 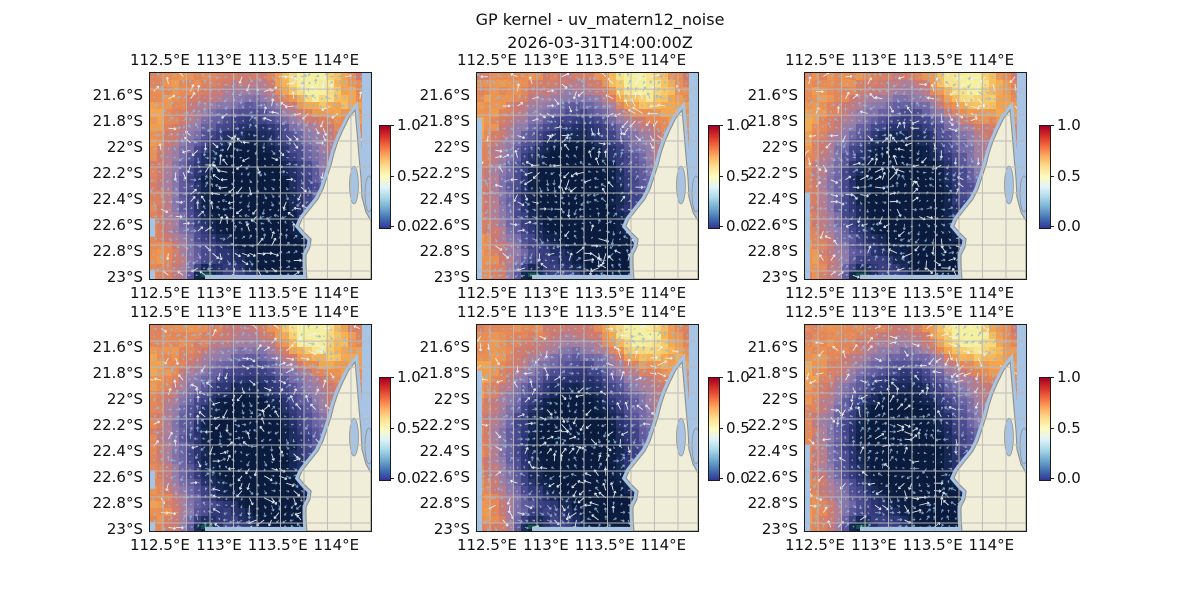 What do you see at coordinates (600, 42) in the screenshot?
I see `figure-title-line2: 2026-03-31T14:00:00Z` at bounding box center [600, 42].